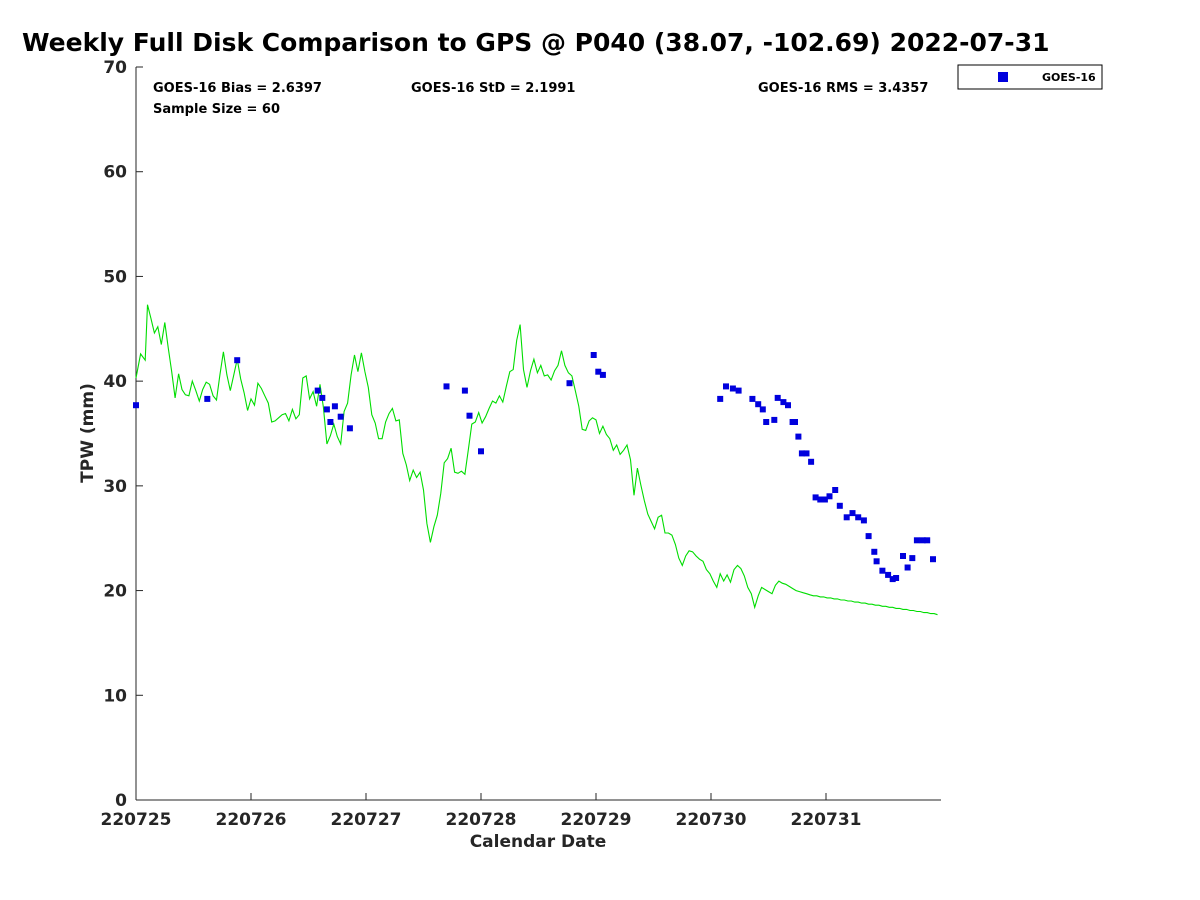 Image resolution: width=1200 pixels, height=900 pixels. I want to click on x-tick-label: 220730, so click(711, 820).